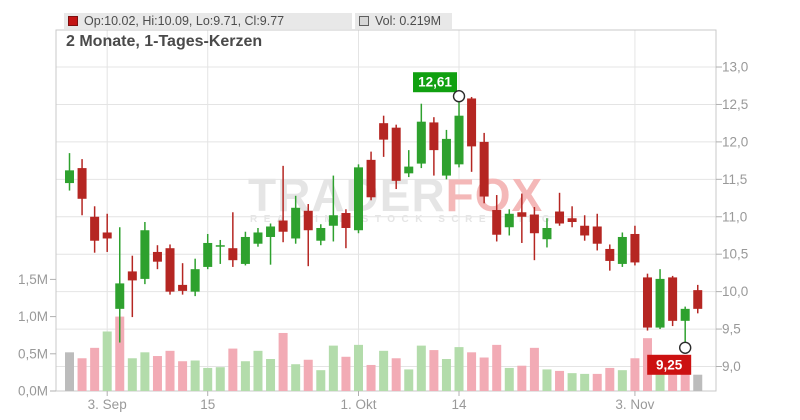 This screenshot has width=800, height=420. What do you see at coordinates (669, 358) in the screenshot?
I see `low-annotation: 9,25` at bounding box center [669, 358].